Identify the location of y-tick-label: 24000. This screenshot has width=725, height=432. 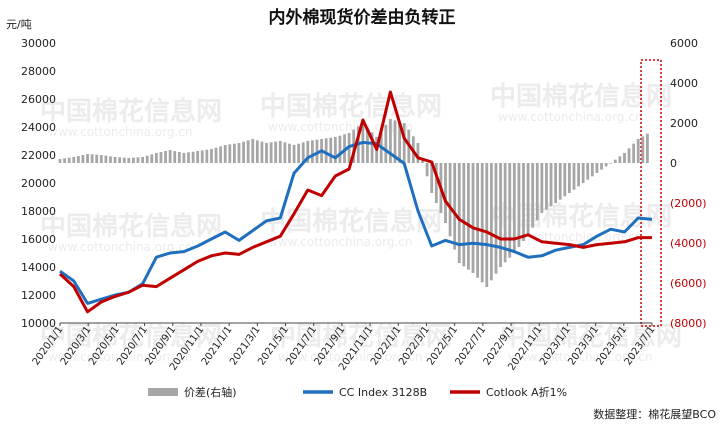
(38, 127).